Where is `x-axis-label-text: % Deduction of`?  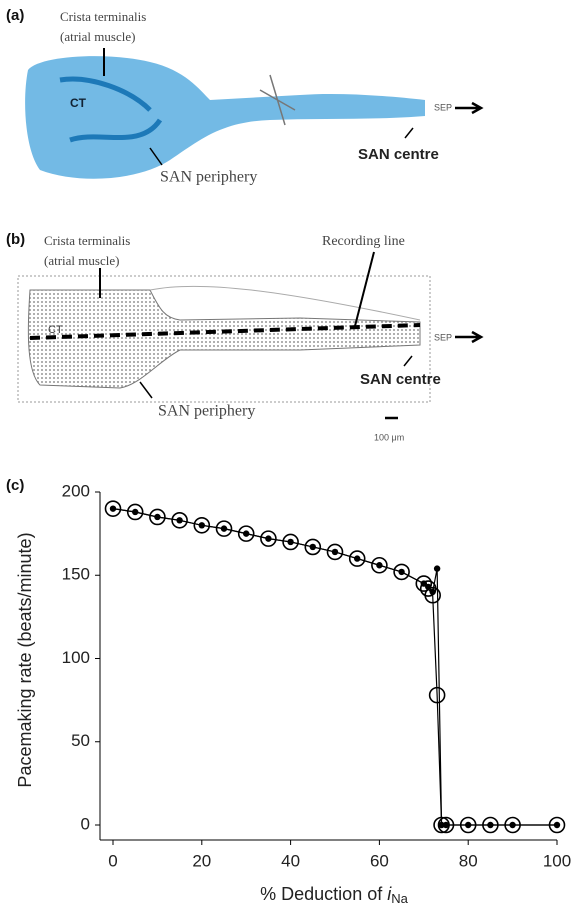
x-axis-label-text: % Deduction of is located at coordinates (323, 894).